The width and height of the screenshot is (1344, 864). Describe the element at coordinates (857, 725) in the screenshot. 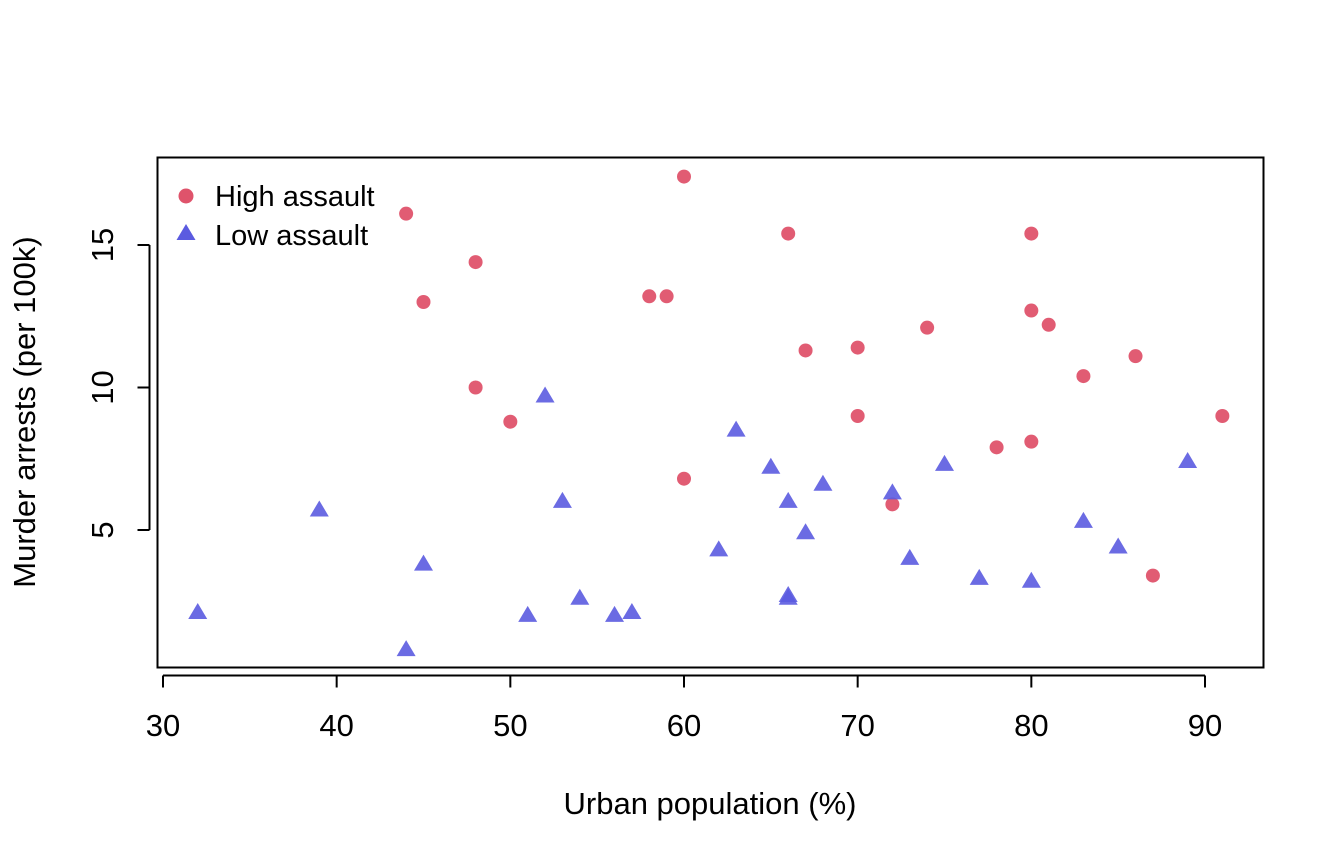

I see `x-tick-label: 70` at that location.